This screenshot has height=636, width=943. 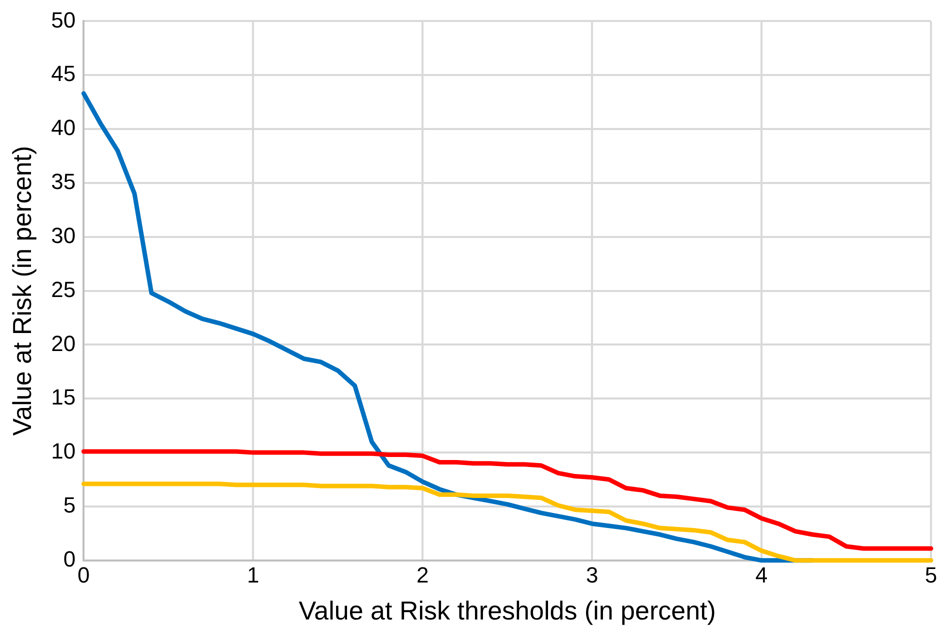 I want to click on y-tick-label: 40, so click(x=63, y=127).